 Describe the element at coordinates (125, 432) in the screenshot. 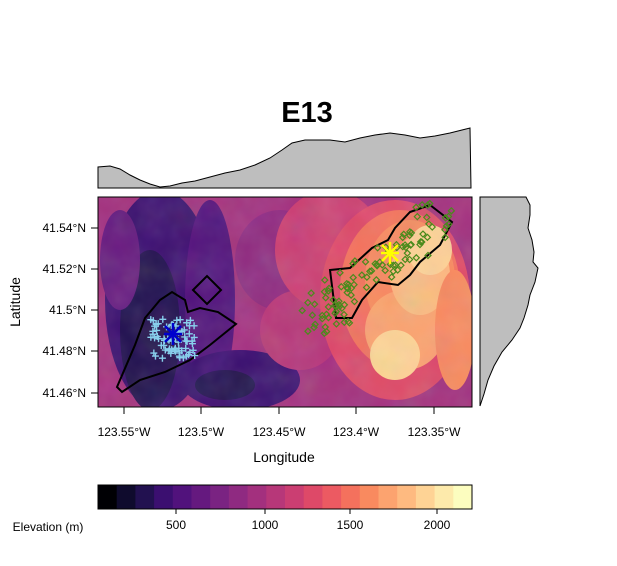

I see `x-tick-label: 123.55°W` at that location.